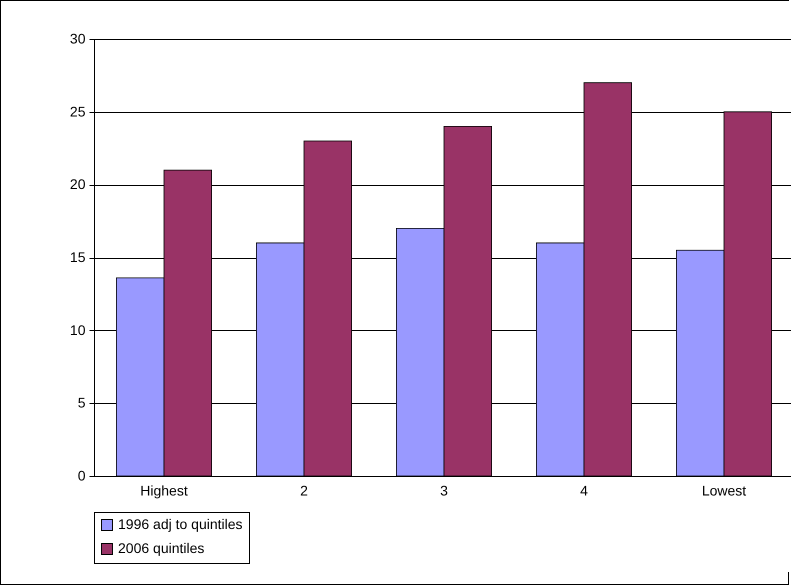 Image resolution: width=791 pixels, height=587 pixels. Describe the element at coordinates (161, 548) in the screenshot. I see `legend-label: 2006 quintiles` at that location.